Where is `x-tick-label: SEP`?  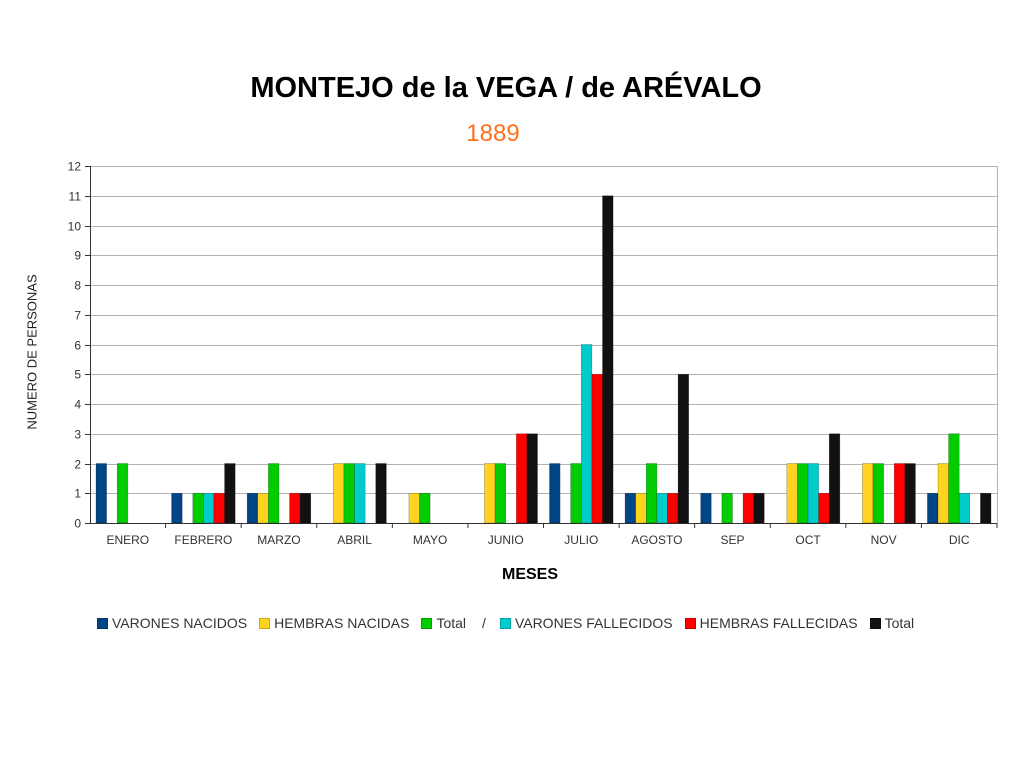 x-tick-label: SEP is located at coordinates (732, 540).